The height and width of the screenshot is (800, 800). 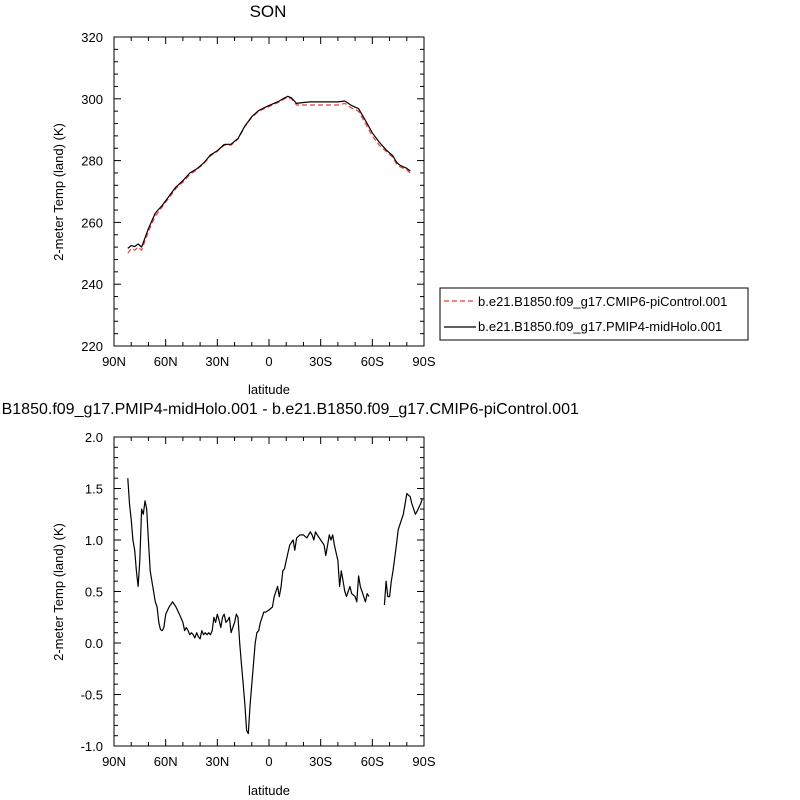 I want to click on bottom-chart-y-tick-label: 0.5, so click(x=94, y=592).